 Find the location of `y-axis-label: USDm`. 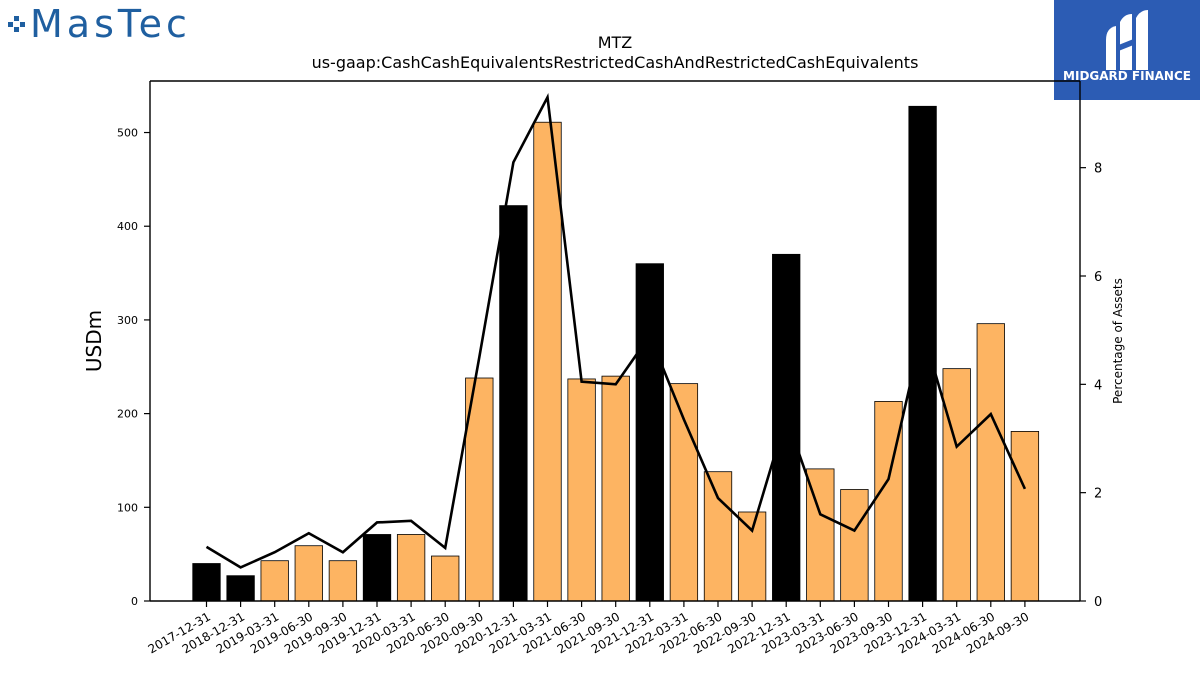

y-axis-label: USDm is located at coordinates (94, 341).